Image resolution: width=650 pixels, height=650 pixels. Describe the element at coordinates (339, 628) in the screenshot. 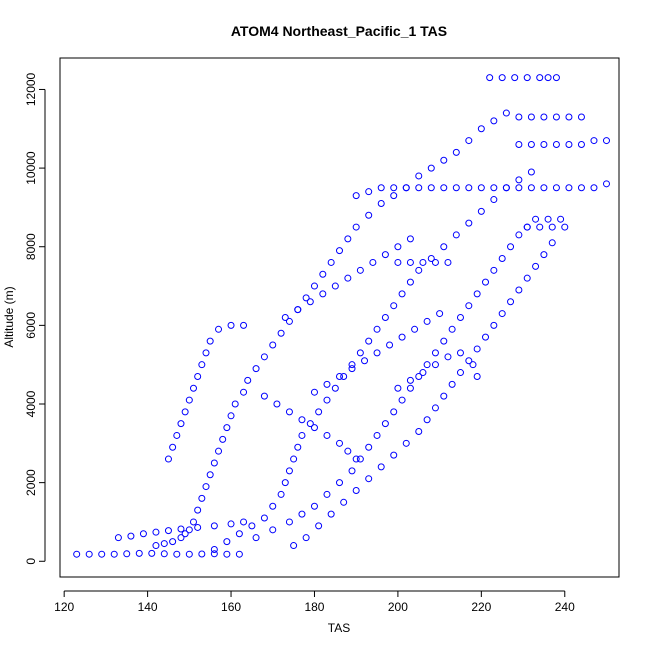

I see `x-axis-label: TAS` at that location.